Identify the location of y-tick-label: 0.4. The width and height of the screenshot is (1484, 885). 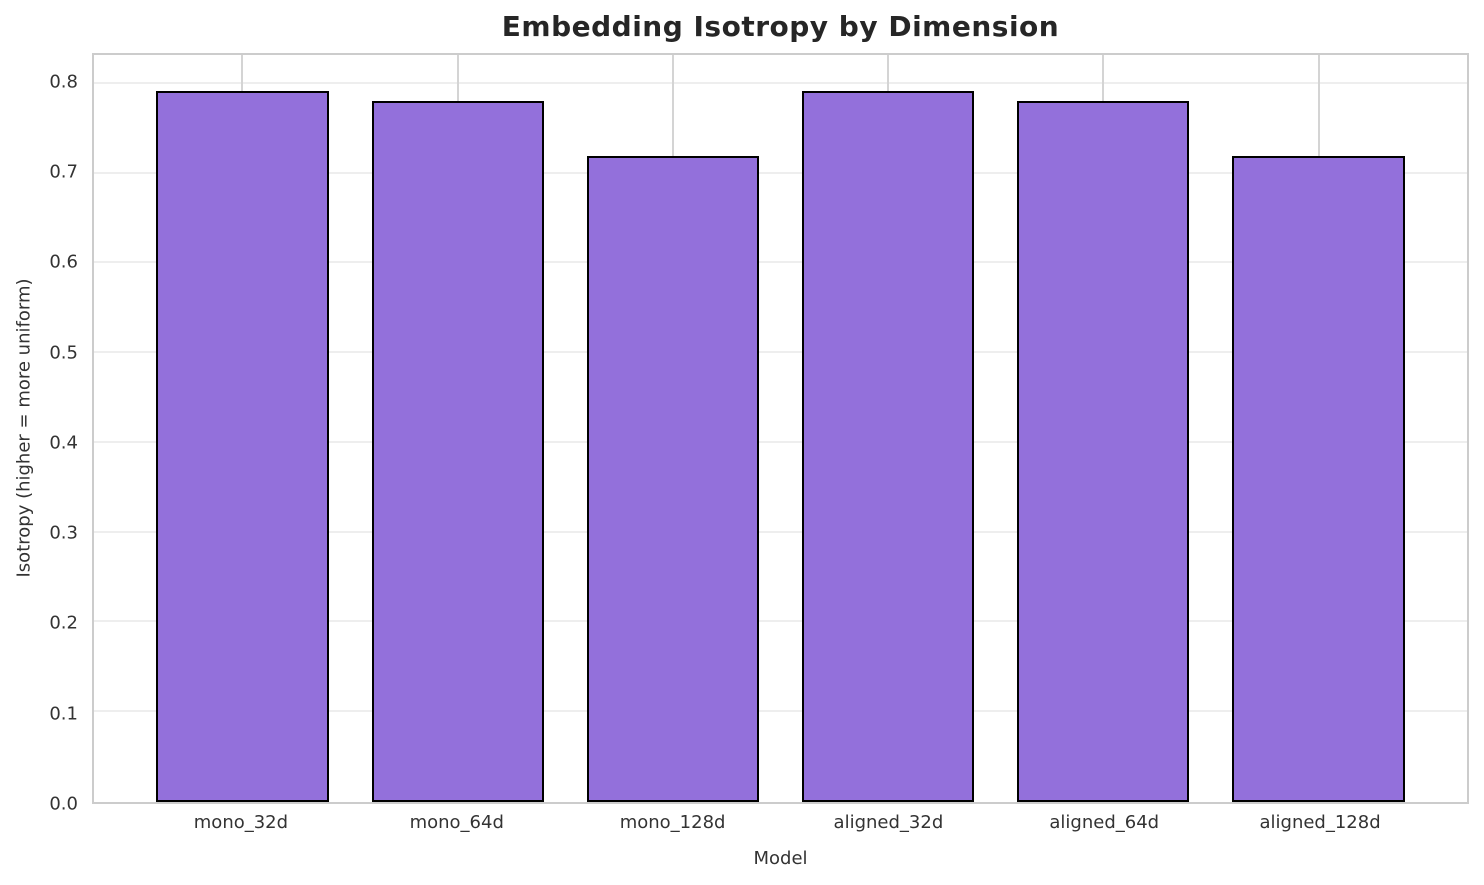
(63, 443).